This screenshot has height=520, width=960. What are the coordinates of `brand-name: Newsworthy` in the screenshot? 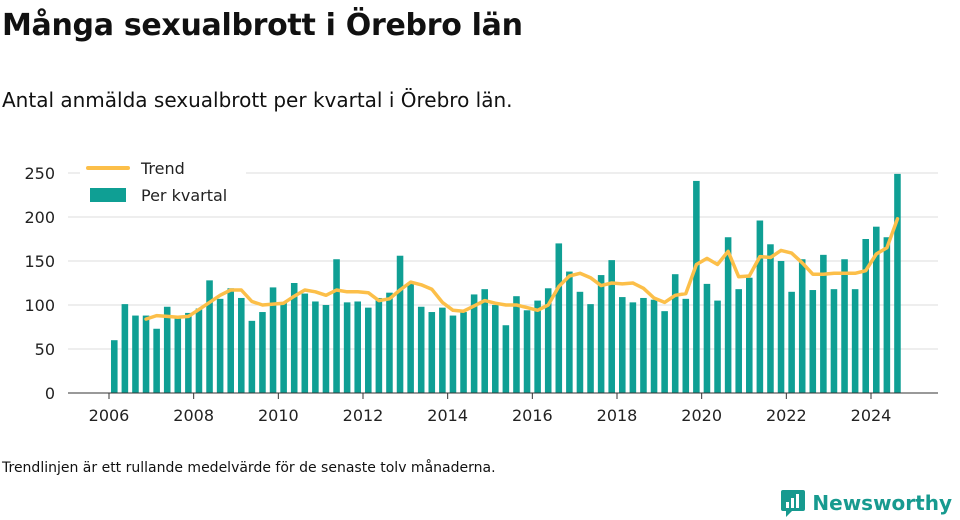 It's located at (882, 503).